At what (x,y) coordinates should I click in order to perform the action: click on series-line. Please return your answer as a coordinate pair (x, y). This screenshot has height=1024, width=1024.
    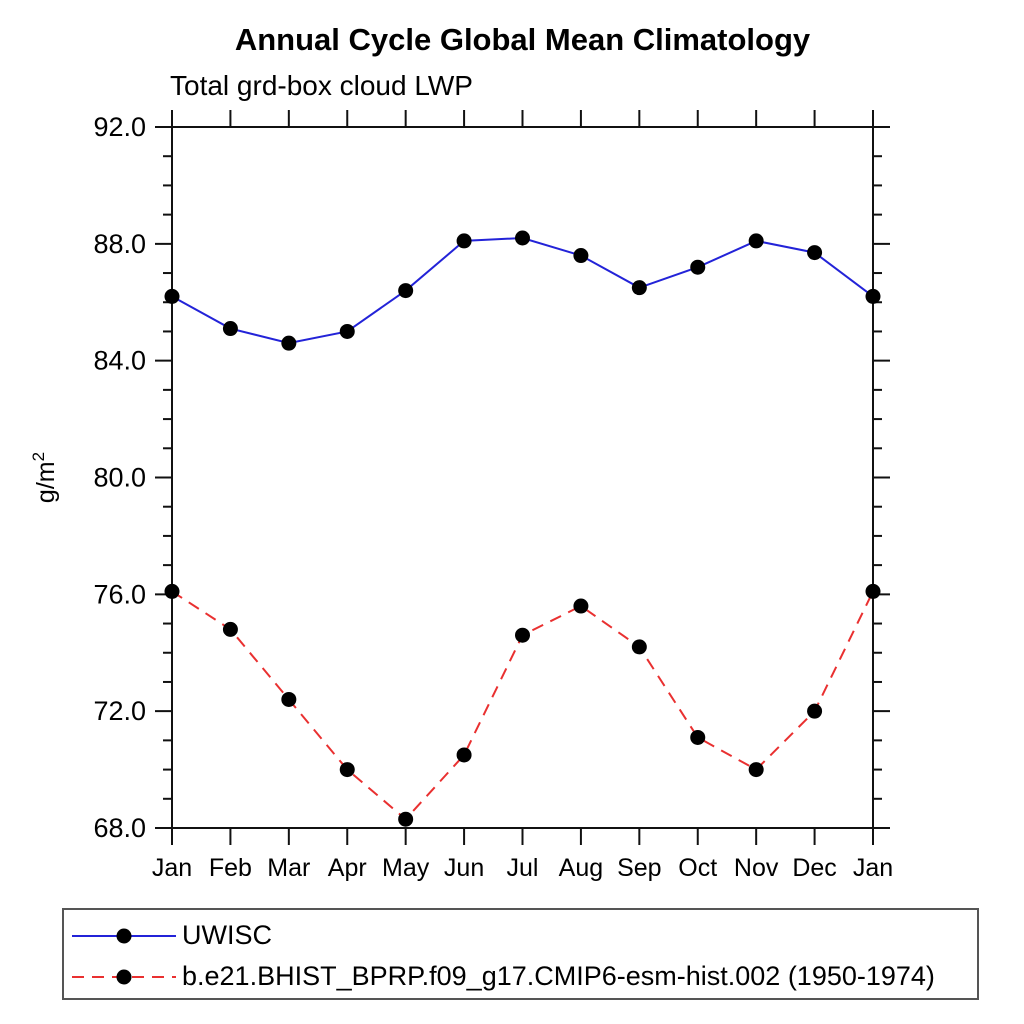
    Looking at the image, I should click on (522, 290).